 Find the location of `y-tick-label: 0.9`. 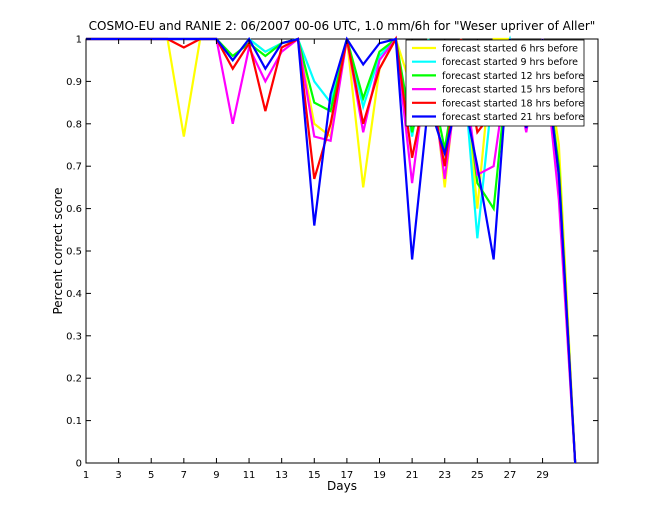

y-tick-label: 0.9 is located at coordinates (74, 82).